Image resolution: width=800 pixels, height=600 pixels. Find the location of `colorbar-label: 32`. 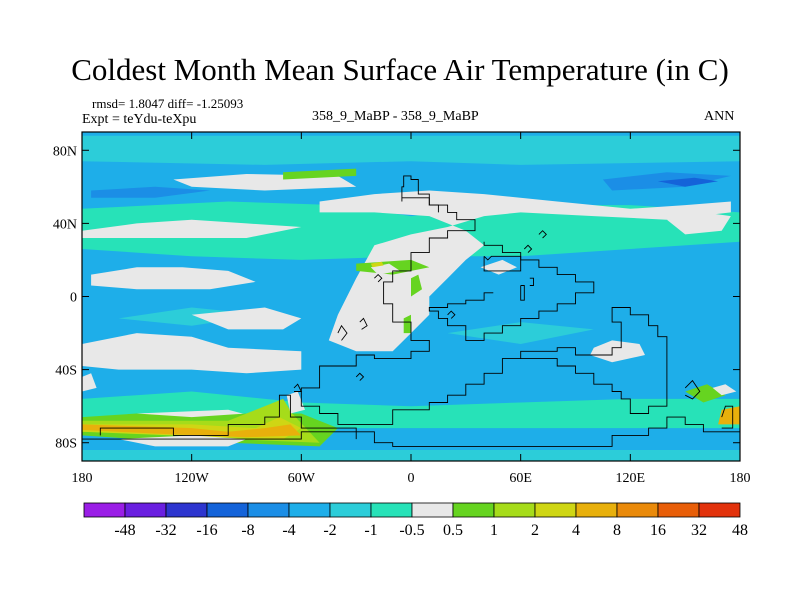

colorbar-label: 32 is located at coordinates (699, 530).